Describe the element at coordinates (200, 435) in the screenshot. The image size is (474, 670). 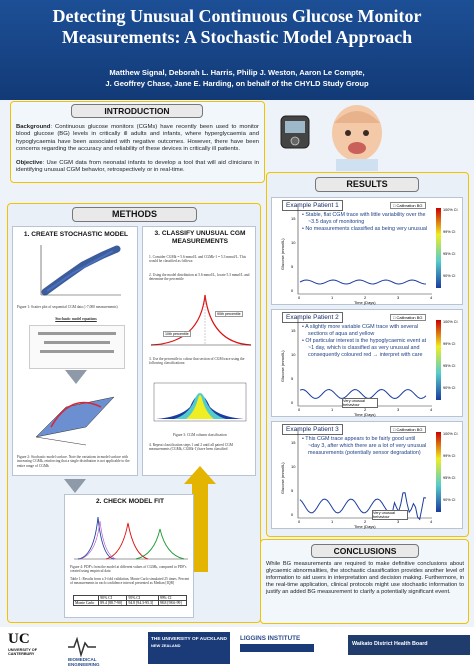
I see `figure3-caption: Figure 3: CGM column classification` at that location.